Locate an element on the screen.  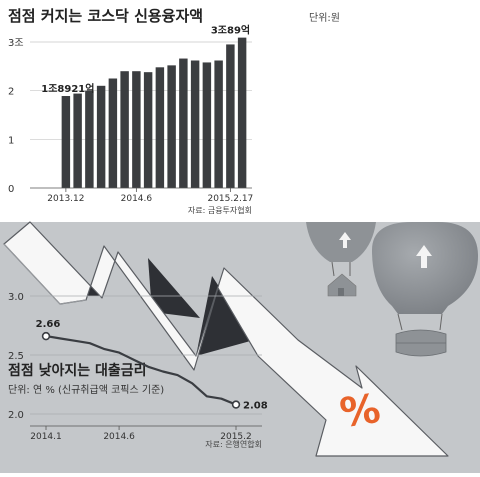
bottom-chart-y-tick-label: 3.0 is located at coordinates (16, 297).